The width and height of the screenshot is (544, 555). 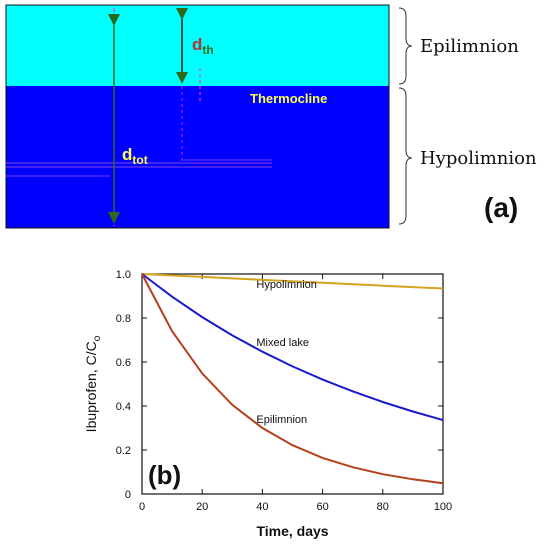 I want to click on y-tick-label: 0.4, so click(x=123, y=407).